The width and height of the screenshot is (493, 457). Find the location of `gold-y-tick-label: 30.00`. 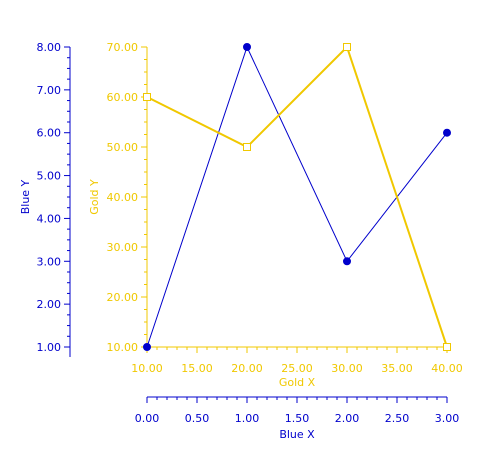

gold-y-tick-label: 30.00 is located at coordinates (123, 247).